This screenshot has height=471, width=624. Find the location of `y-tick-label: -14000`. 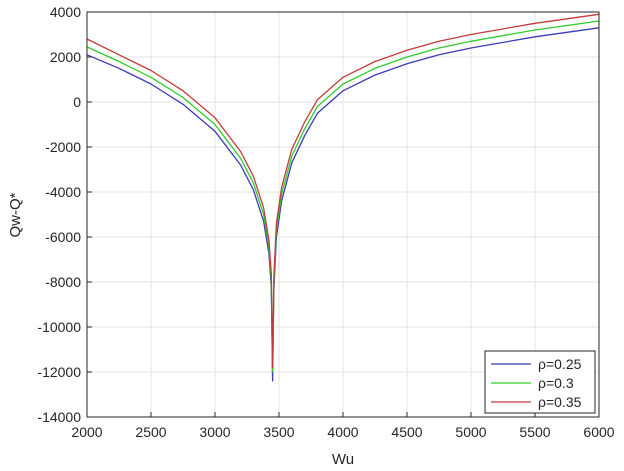

y-tick-label: -14000 is located at coordinates (59, 417).